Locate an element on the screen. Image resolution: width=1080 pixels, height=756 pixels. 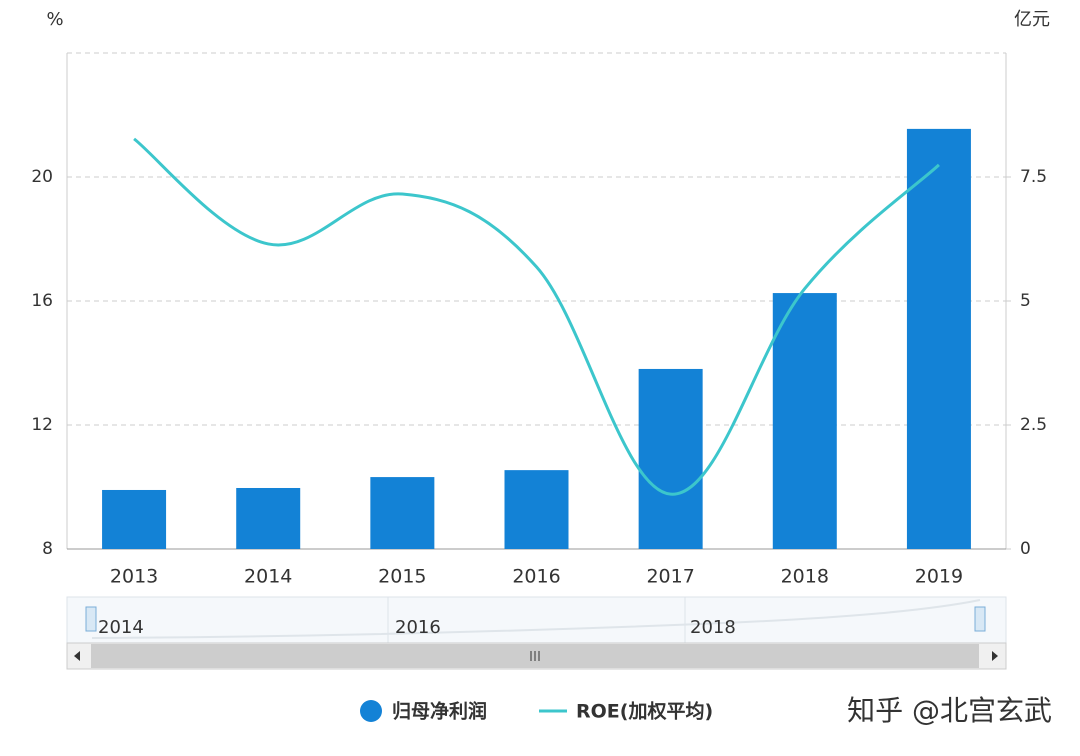
slider-label: 2018 is located at coordinates (713, 627).